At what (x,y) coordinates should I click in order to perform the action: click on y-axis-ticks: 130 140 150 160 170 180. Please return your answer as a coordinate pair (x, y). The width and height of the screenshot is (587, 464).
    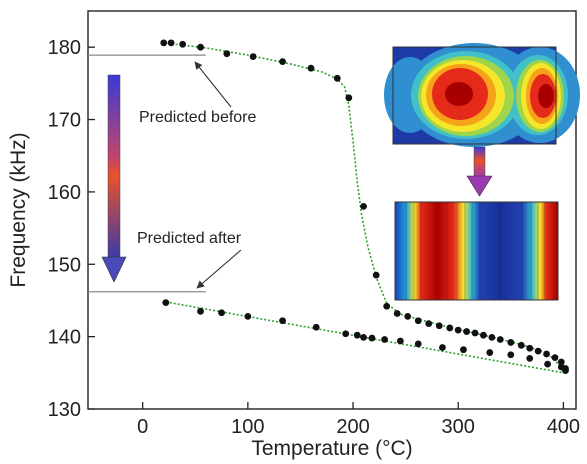
    Looking at the image, I should click on (71, 229).